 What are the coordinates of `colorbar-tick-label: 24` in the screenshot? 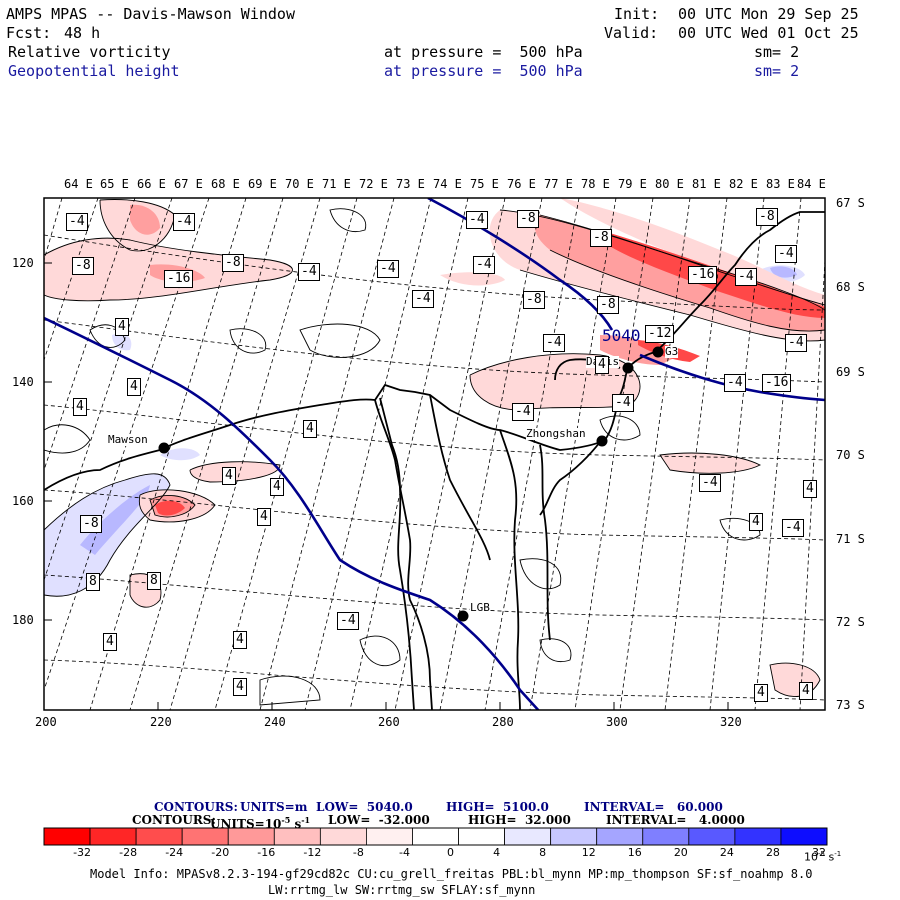 It's located at (726, 852).